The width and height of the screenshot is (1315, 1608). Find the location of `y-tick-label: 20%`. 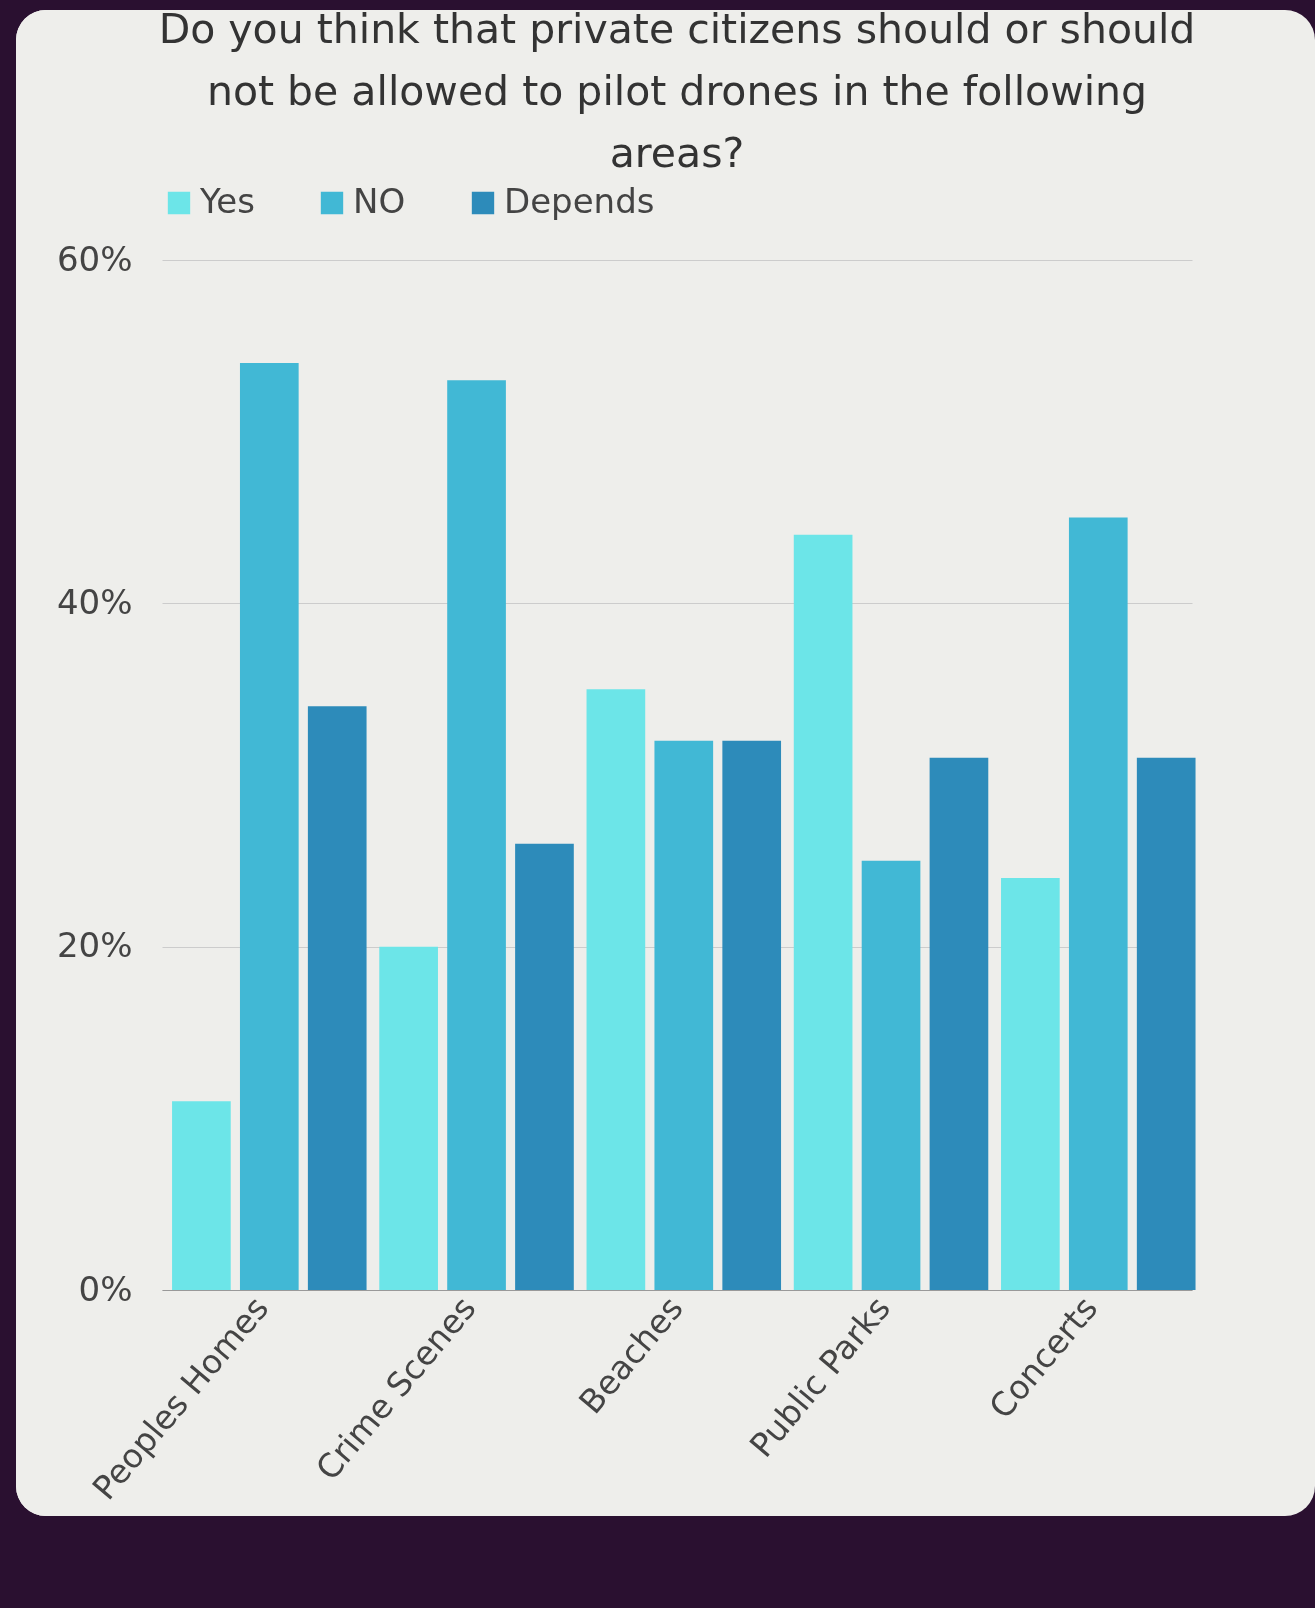

y-tick-label: 20% is located at coordinates (94, 945).